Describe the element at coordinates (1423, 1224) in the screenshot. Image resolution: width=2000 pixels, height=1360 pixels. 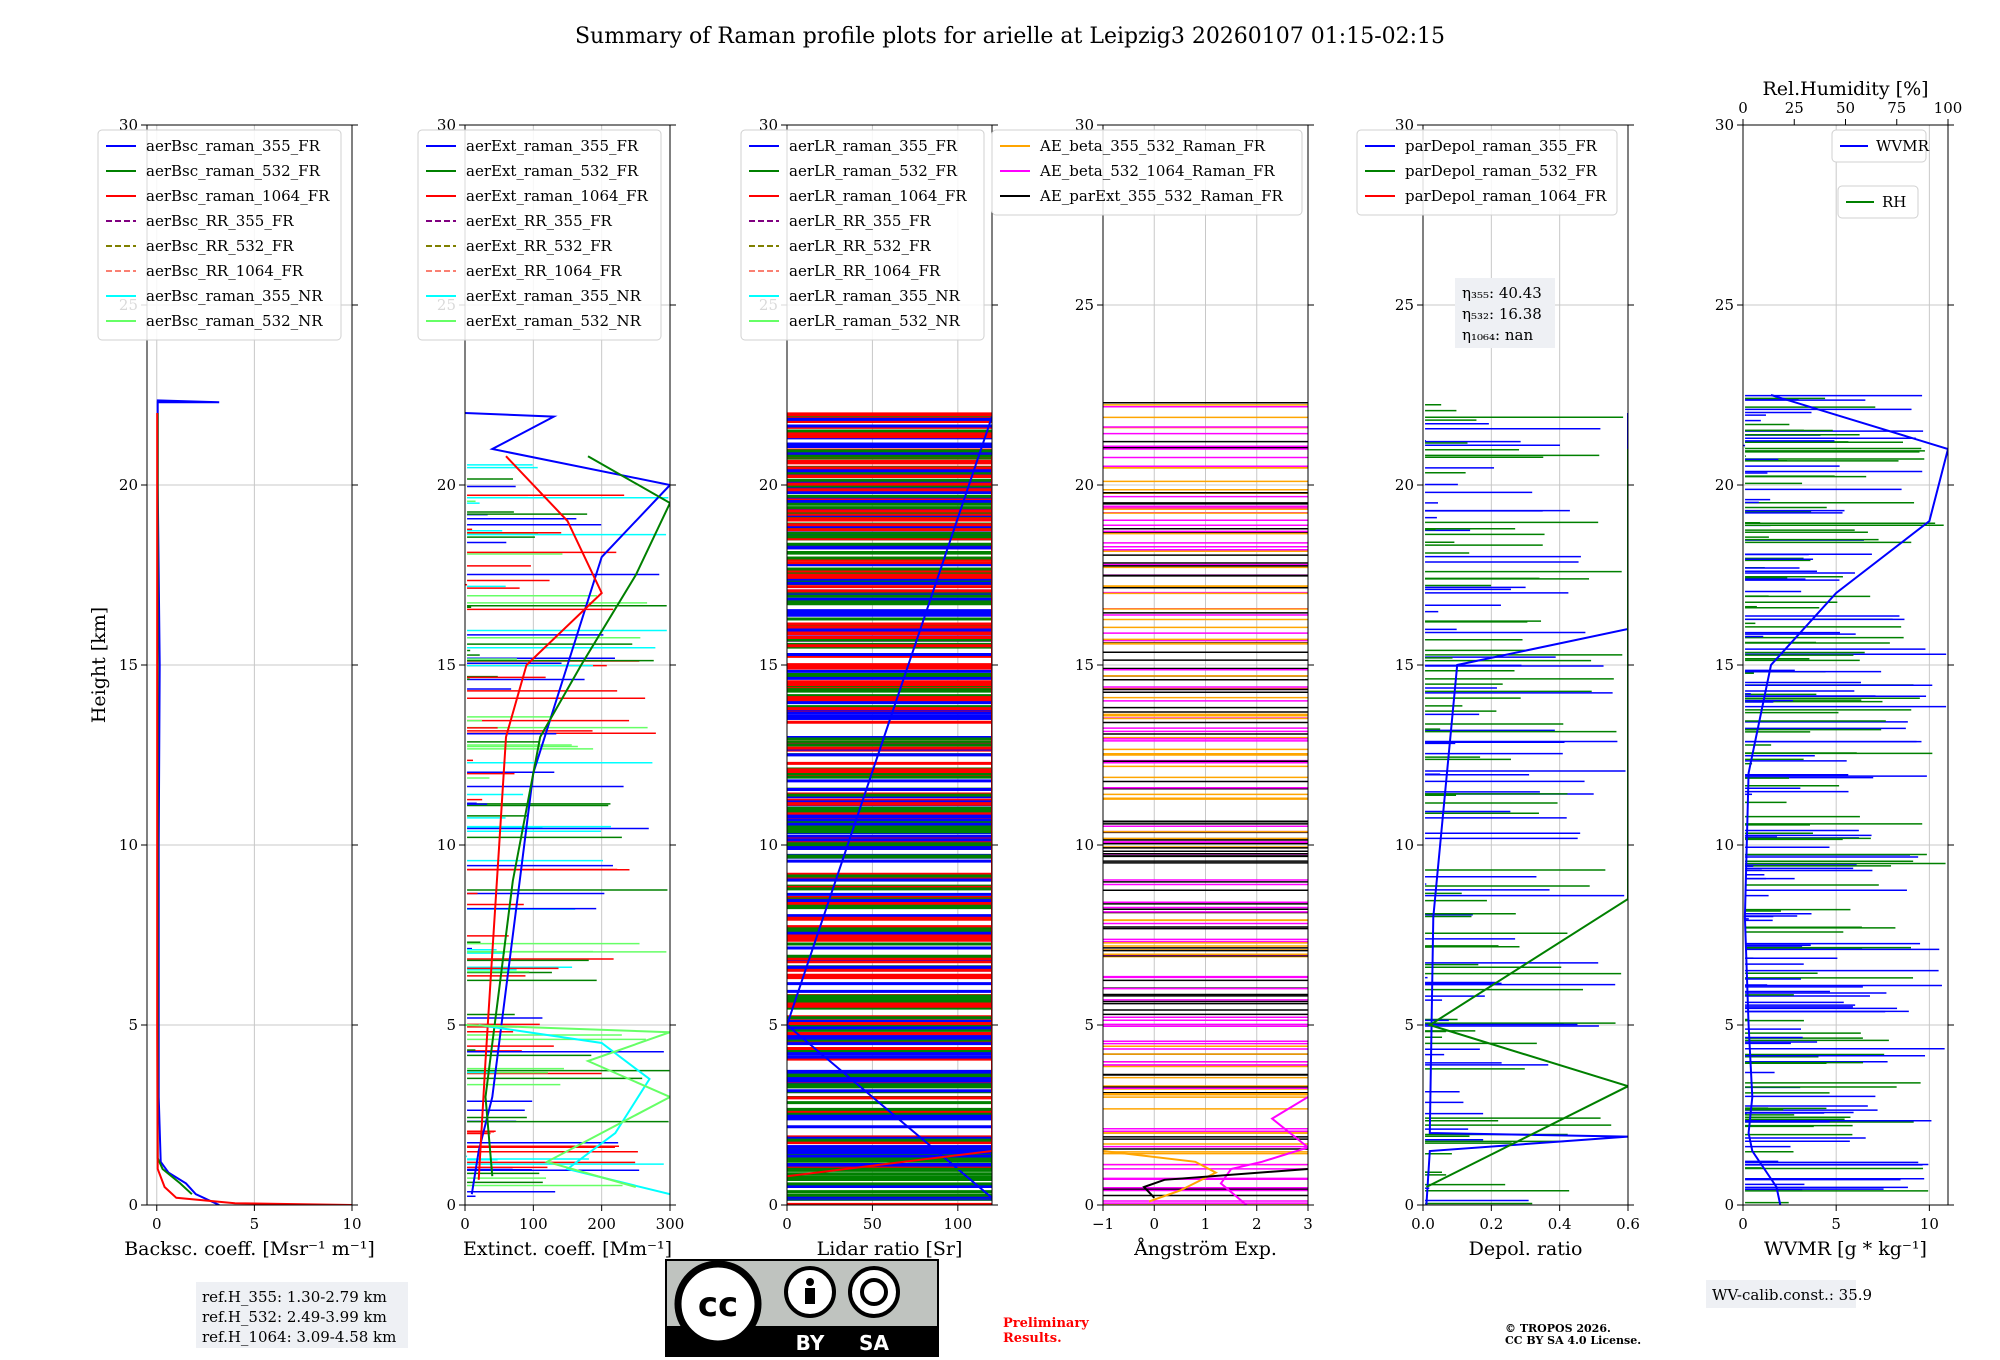
I see `x-tick-label: 0.0` at that location.